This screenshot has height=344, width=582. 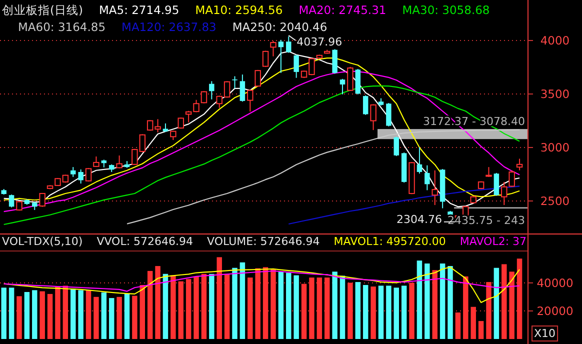 What do you see at coordinates (263, 241) in the screenshot?
I see `text: VOLUME: 572646.94` at bounding box center [263, 241].